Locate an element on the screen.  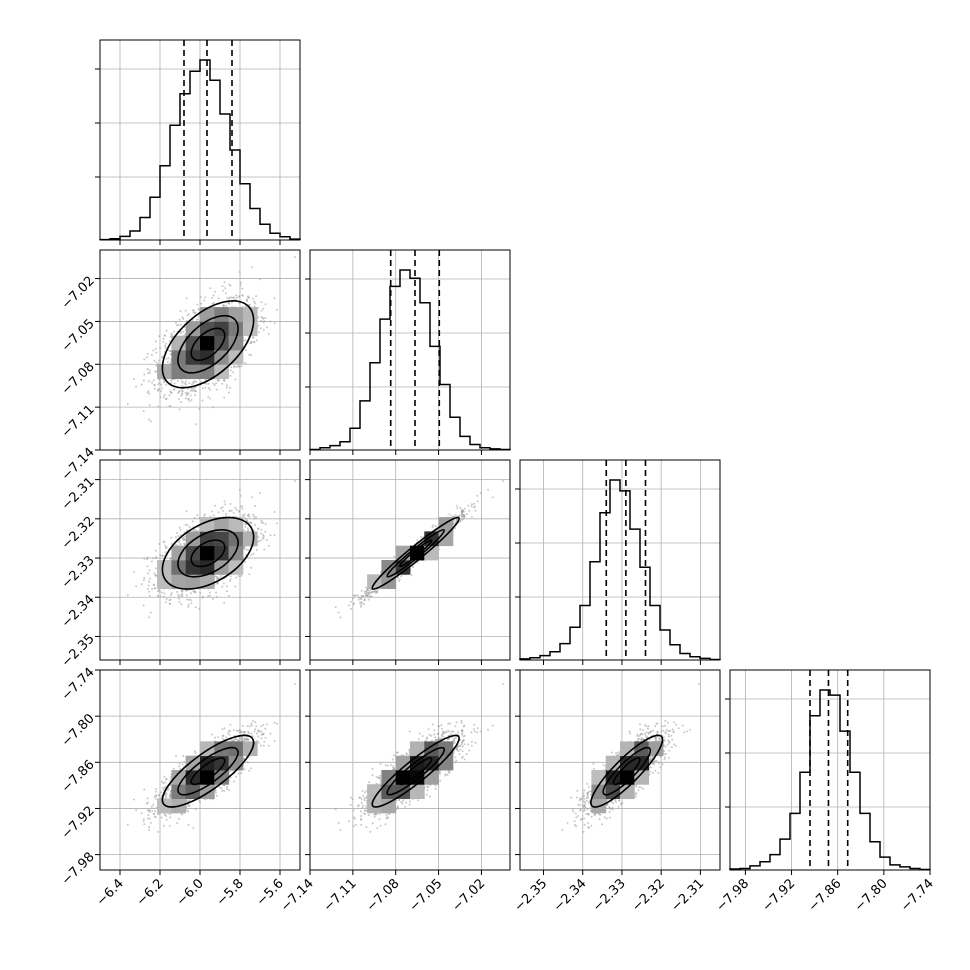
y-tick-label: −7.05 is located at coordinates (78, 335).